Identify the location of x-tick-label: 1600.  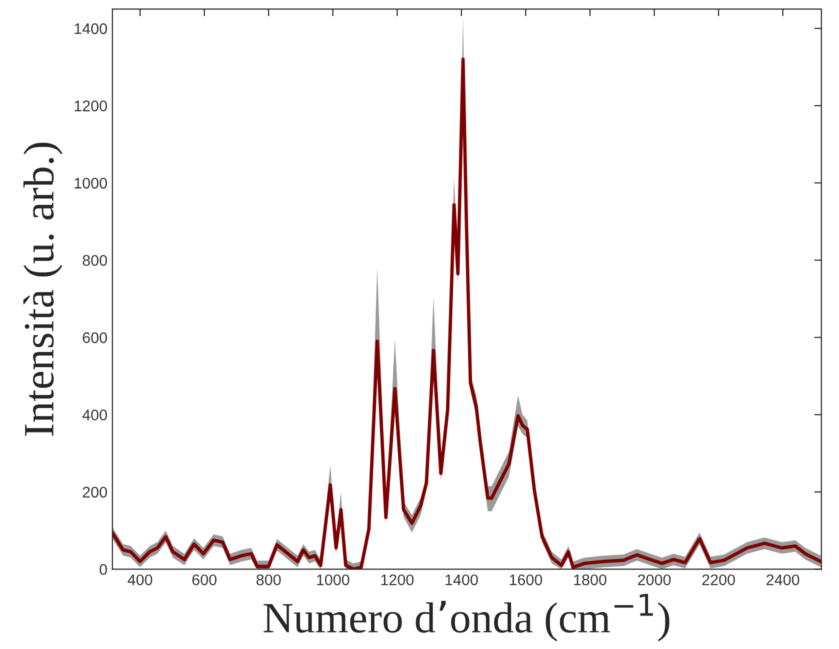
(526, 580).